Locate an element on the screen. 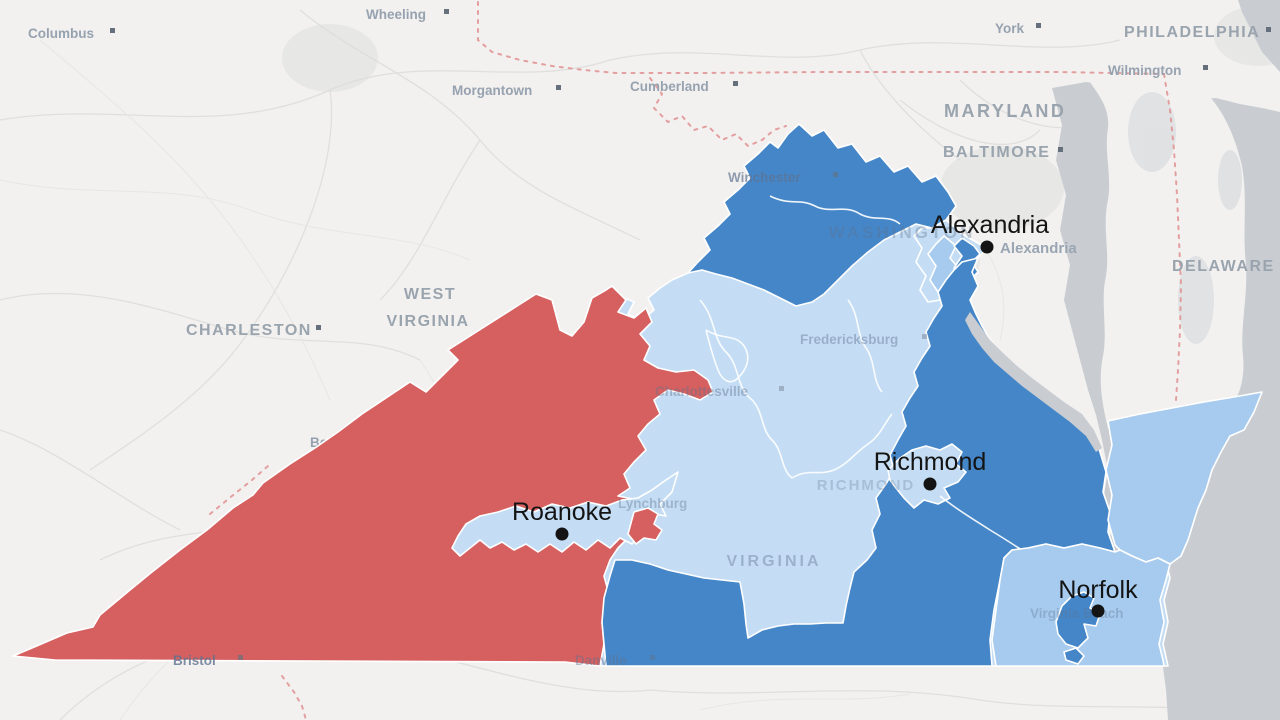 The height and width of the screenshot is (720, 1280). maplabel-virginia: VIRGINIA is located at coordinates (773, 561).